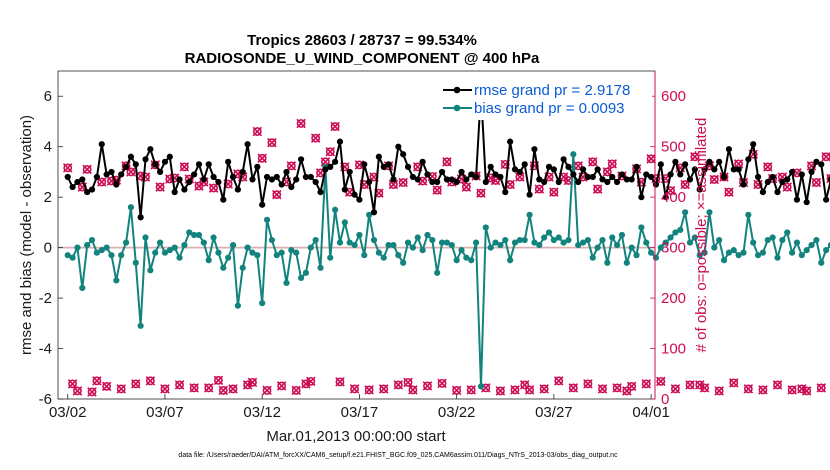 The height and width of the screenshot is (470, 830). I want to click on x-axis: 03/02 03/07 03/12 03/17 03/22 03/27 04/01, so click(359, 407).